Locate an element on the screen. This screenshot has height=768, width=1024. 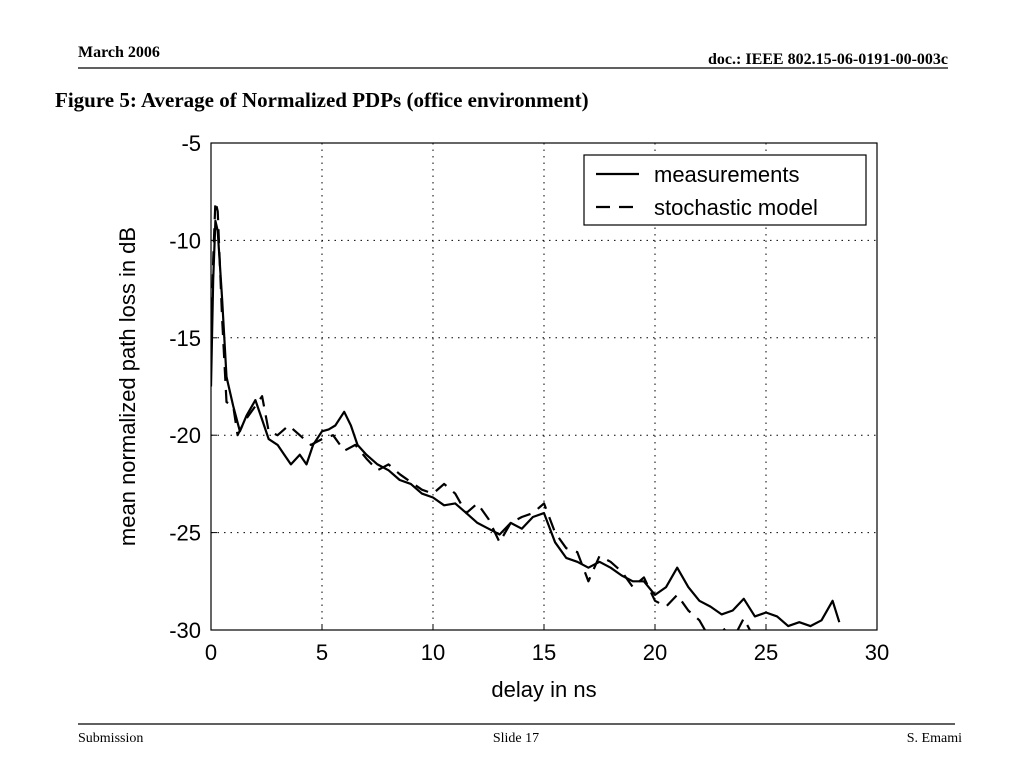
y-tick-label: -15 is located at coordinates (185, 338).